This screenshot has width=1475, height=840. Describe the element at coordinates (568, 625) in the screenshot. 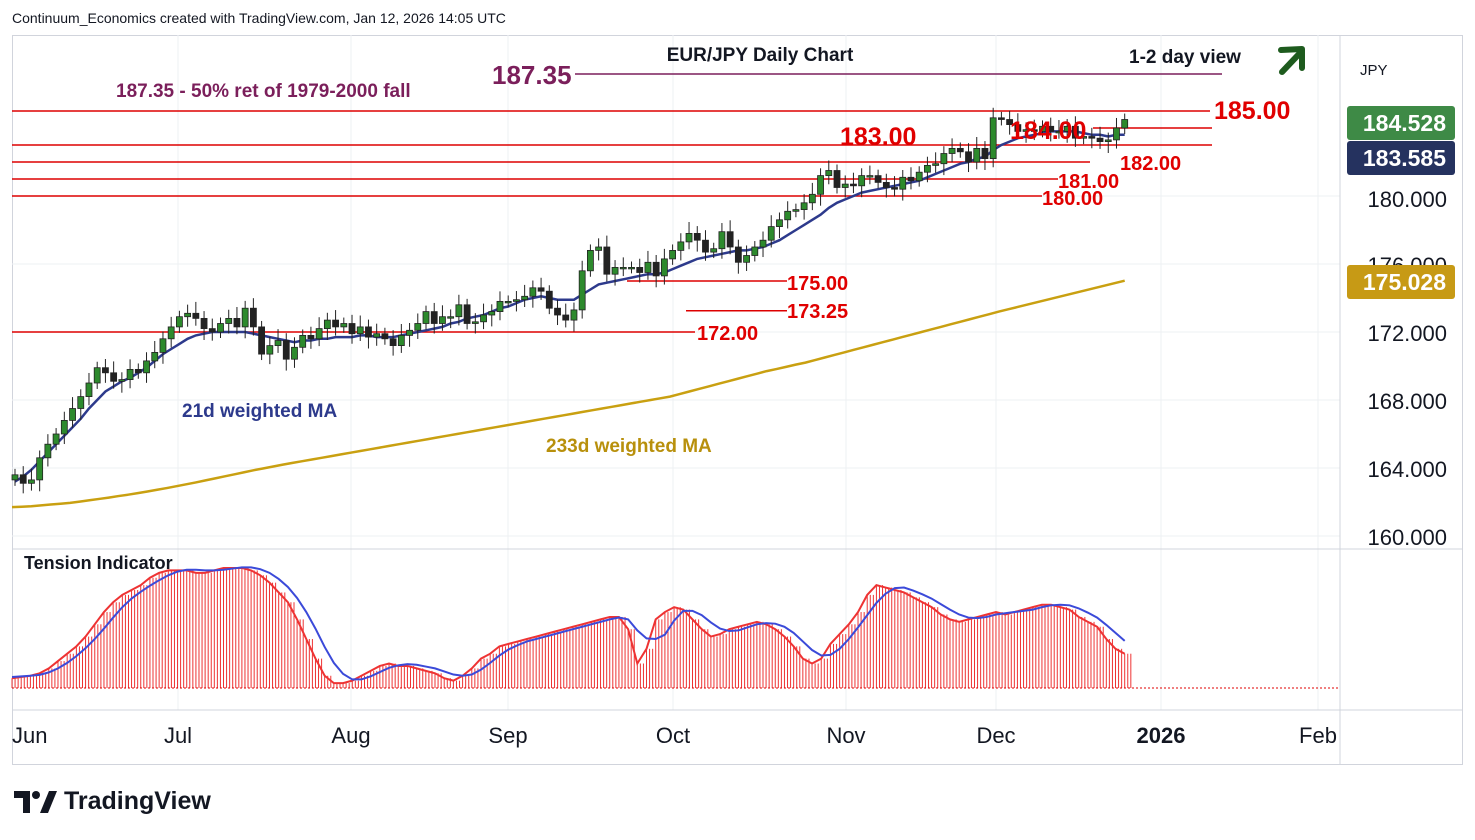

I see `tension-value-line` at that location.